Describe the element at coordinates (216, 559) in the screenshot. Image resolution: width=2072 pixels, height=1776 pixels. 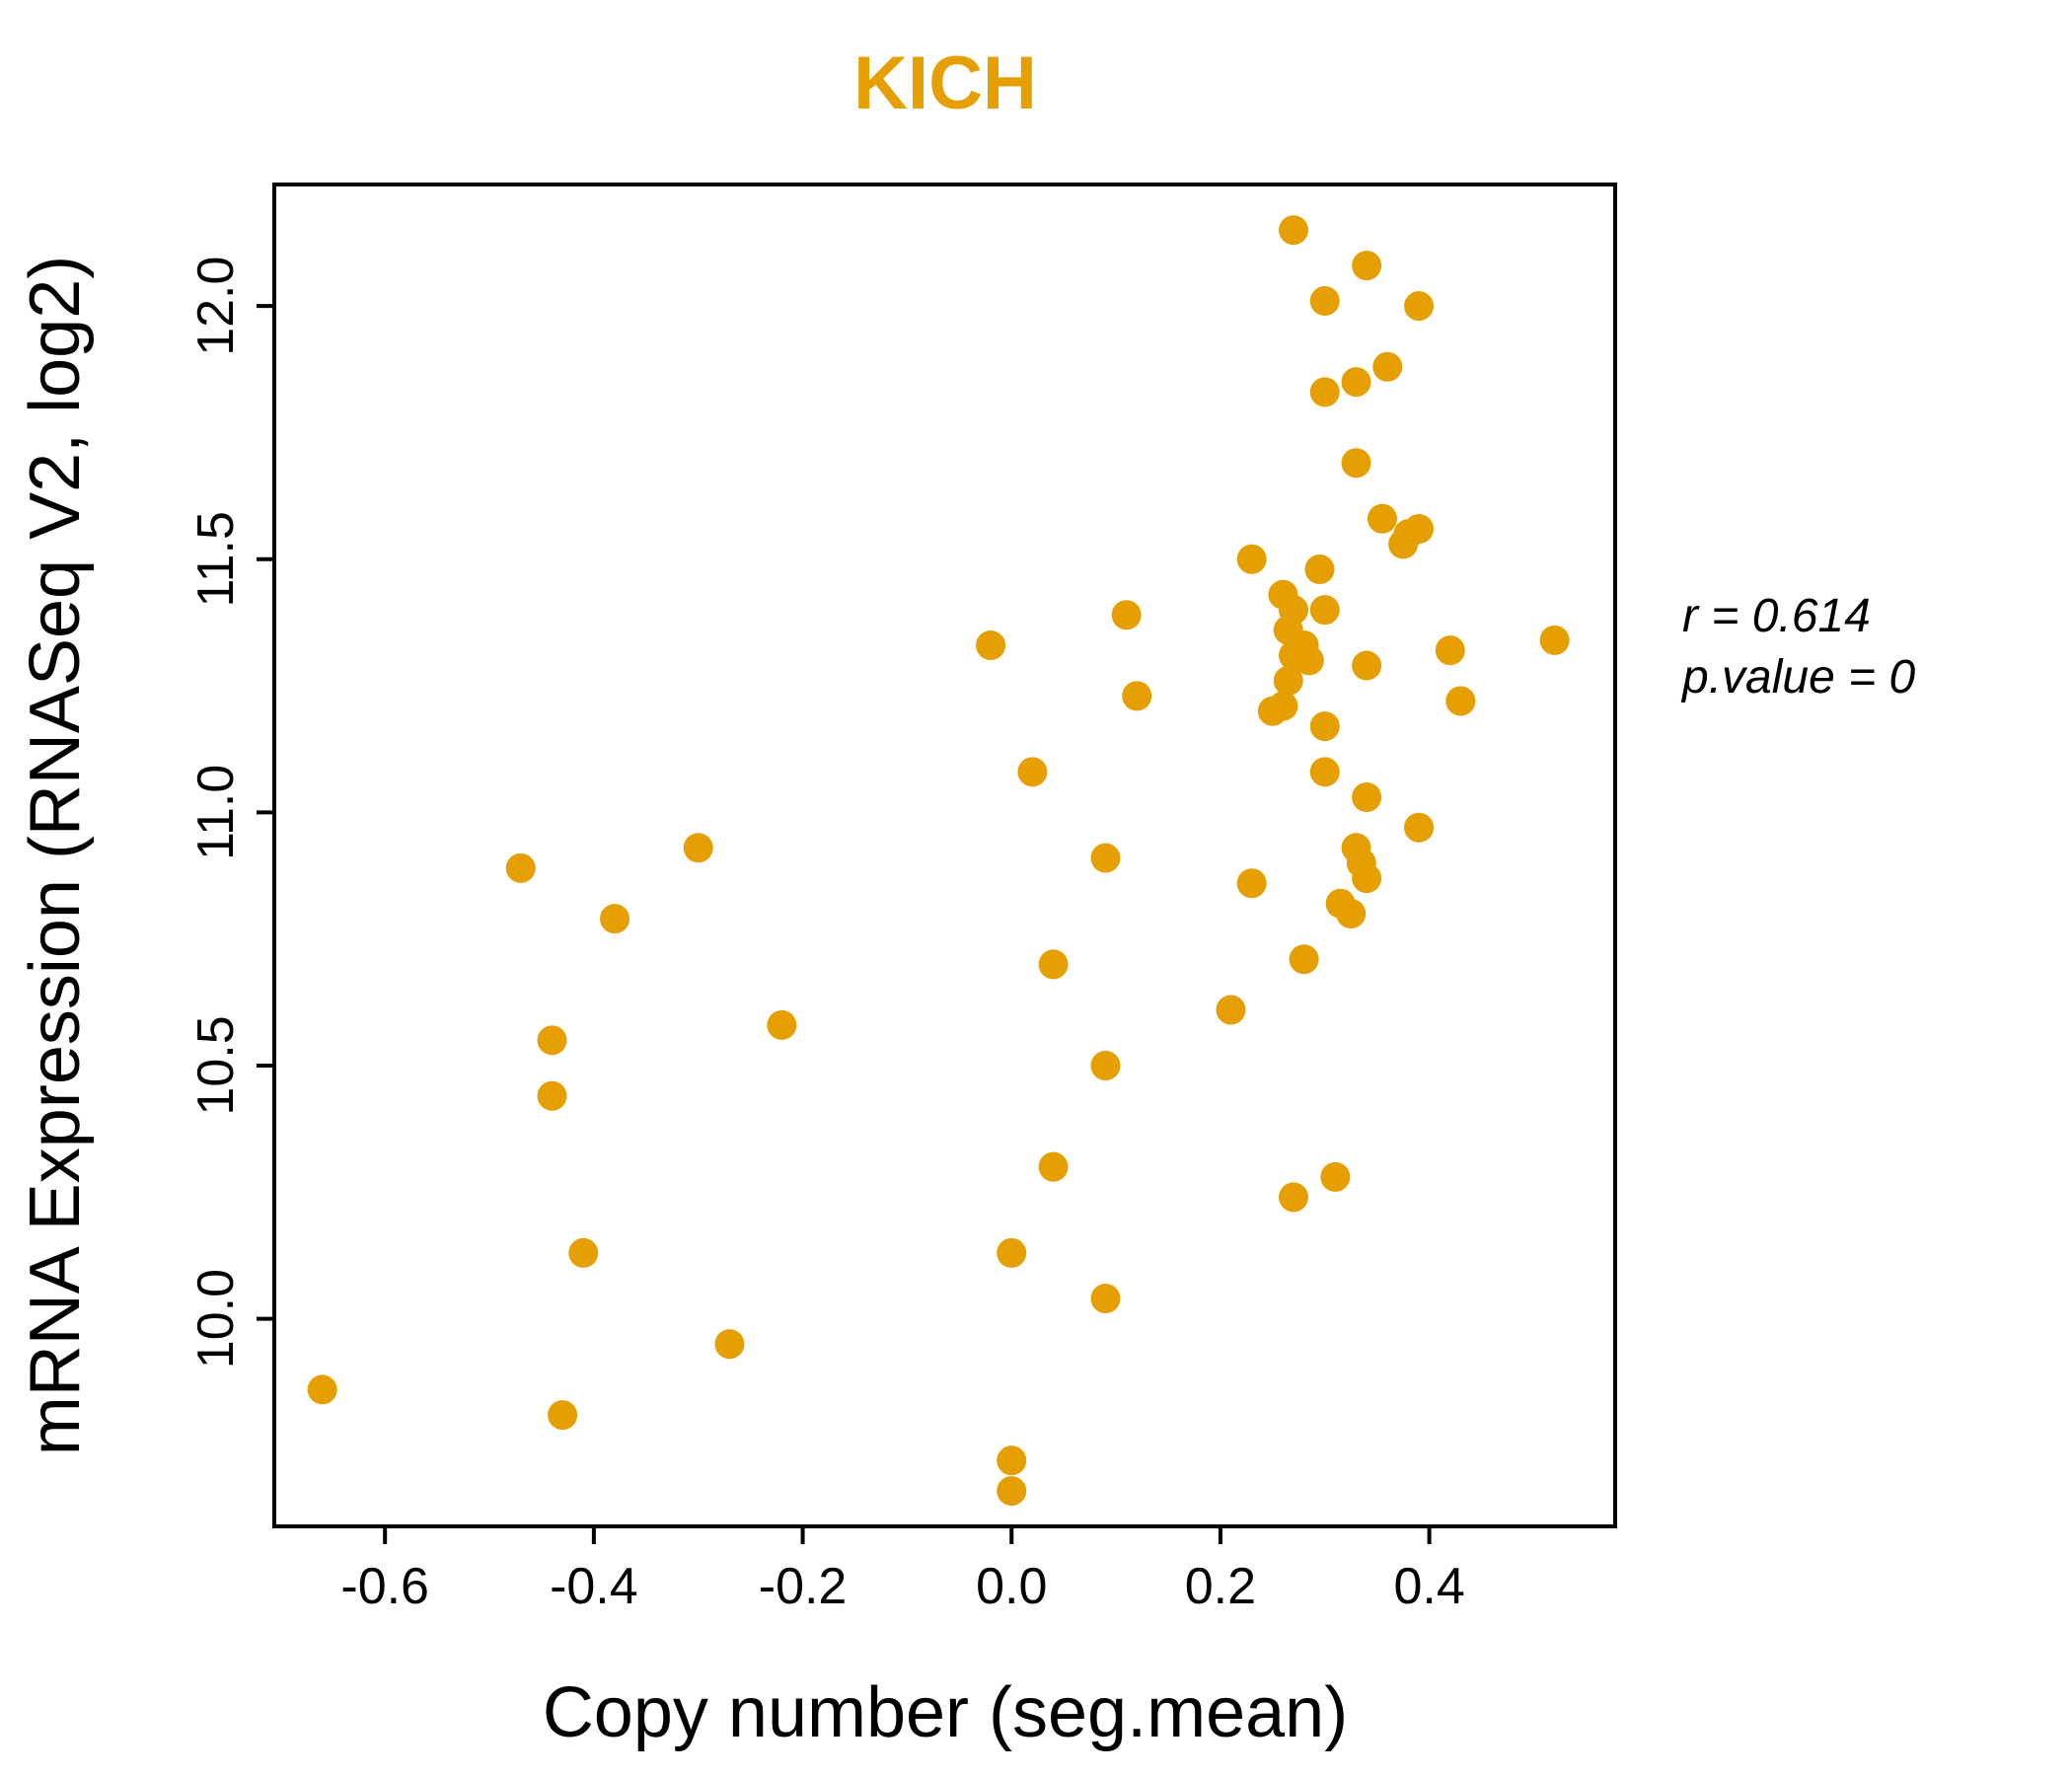
I see `y-tick-label: 11.5` at that location.